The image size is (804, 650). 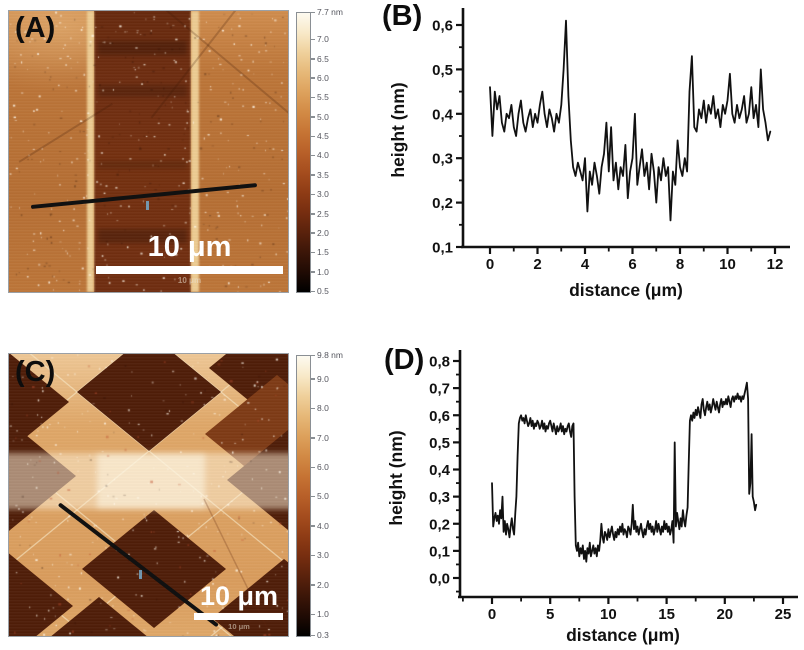 What do you see at coordinates (680, 264) in the screenshot?
I see `x-tick-label: 8` at bounding box center [680, 264].